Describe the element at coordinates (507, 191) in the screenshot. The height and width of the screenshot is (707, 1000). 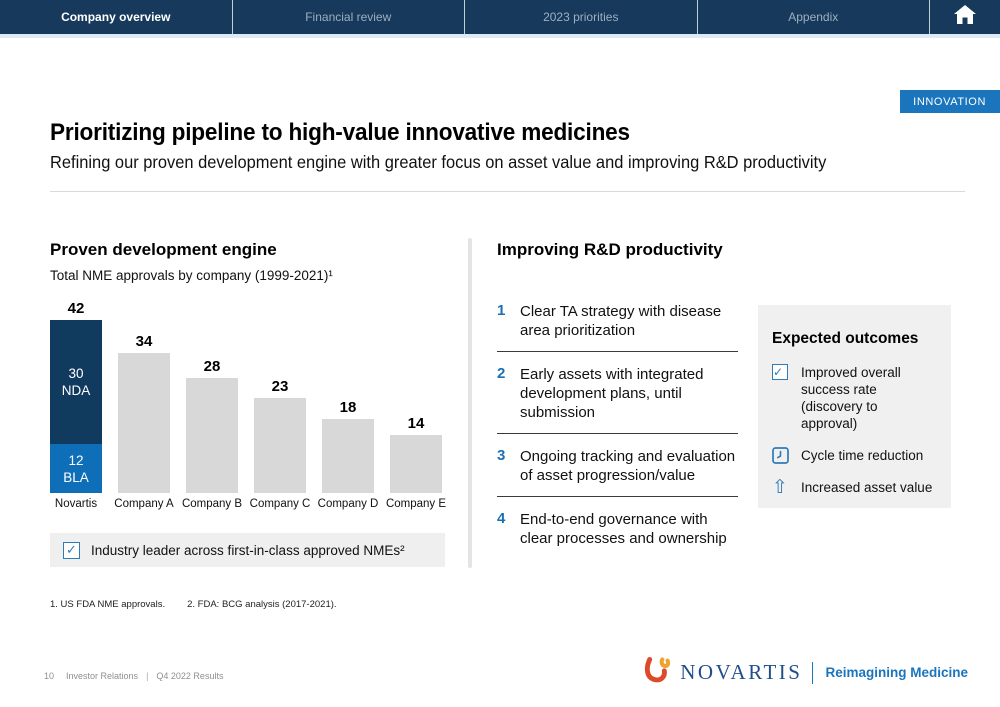
I see `header-divider` at that location.